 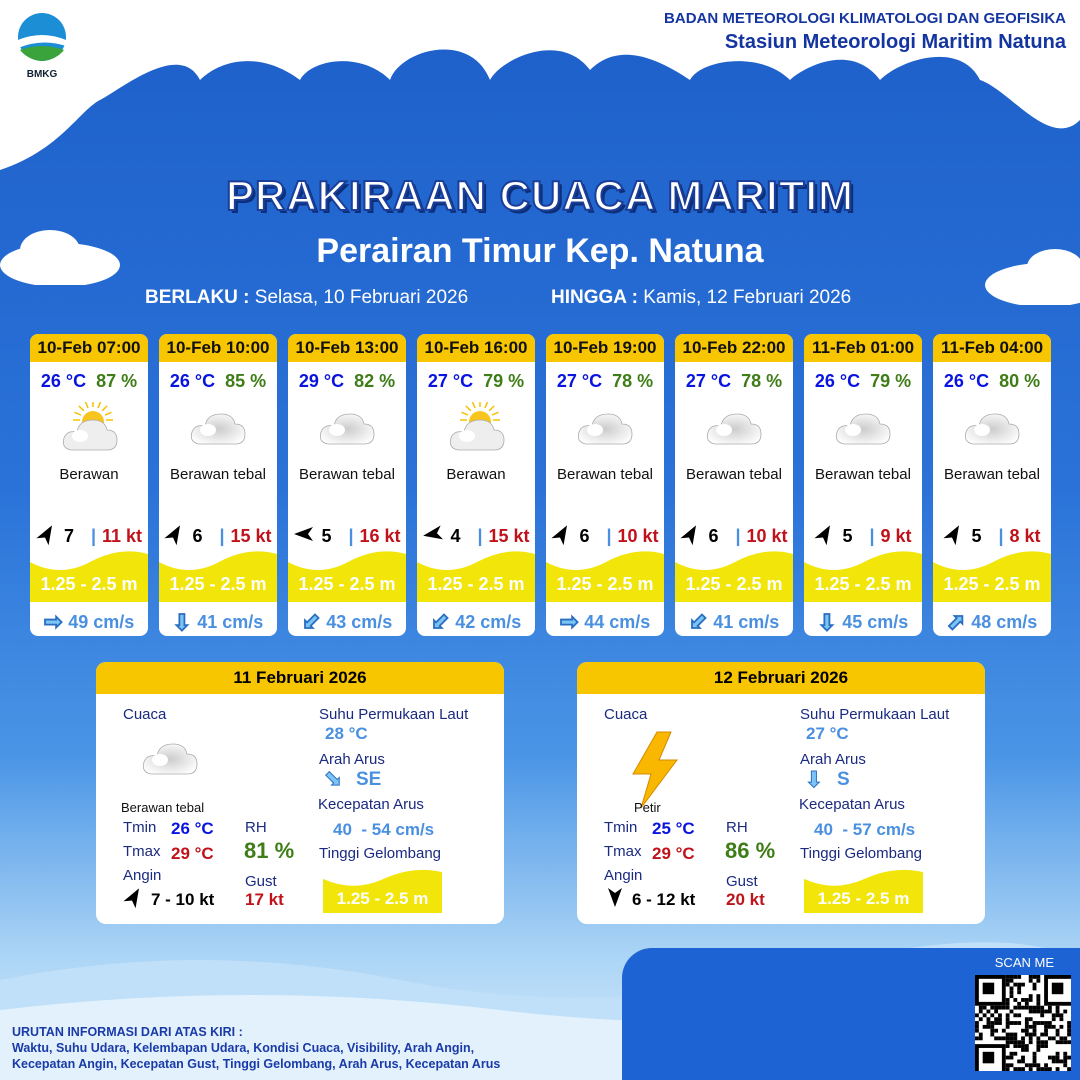 What do you see at coordinates (369, 779) in the screenshot?
I see `current-direction: SE` at bounding box center [369, 779].